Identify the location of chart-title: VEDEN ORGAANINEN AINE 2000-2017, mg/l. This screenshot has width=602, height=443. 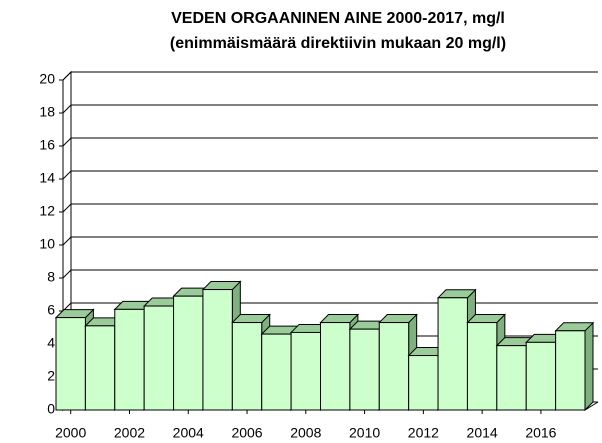
(338, 18).